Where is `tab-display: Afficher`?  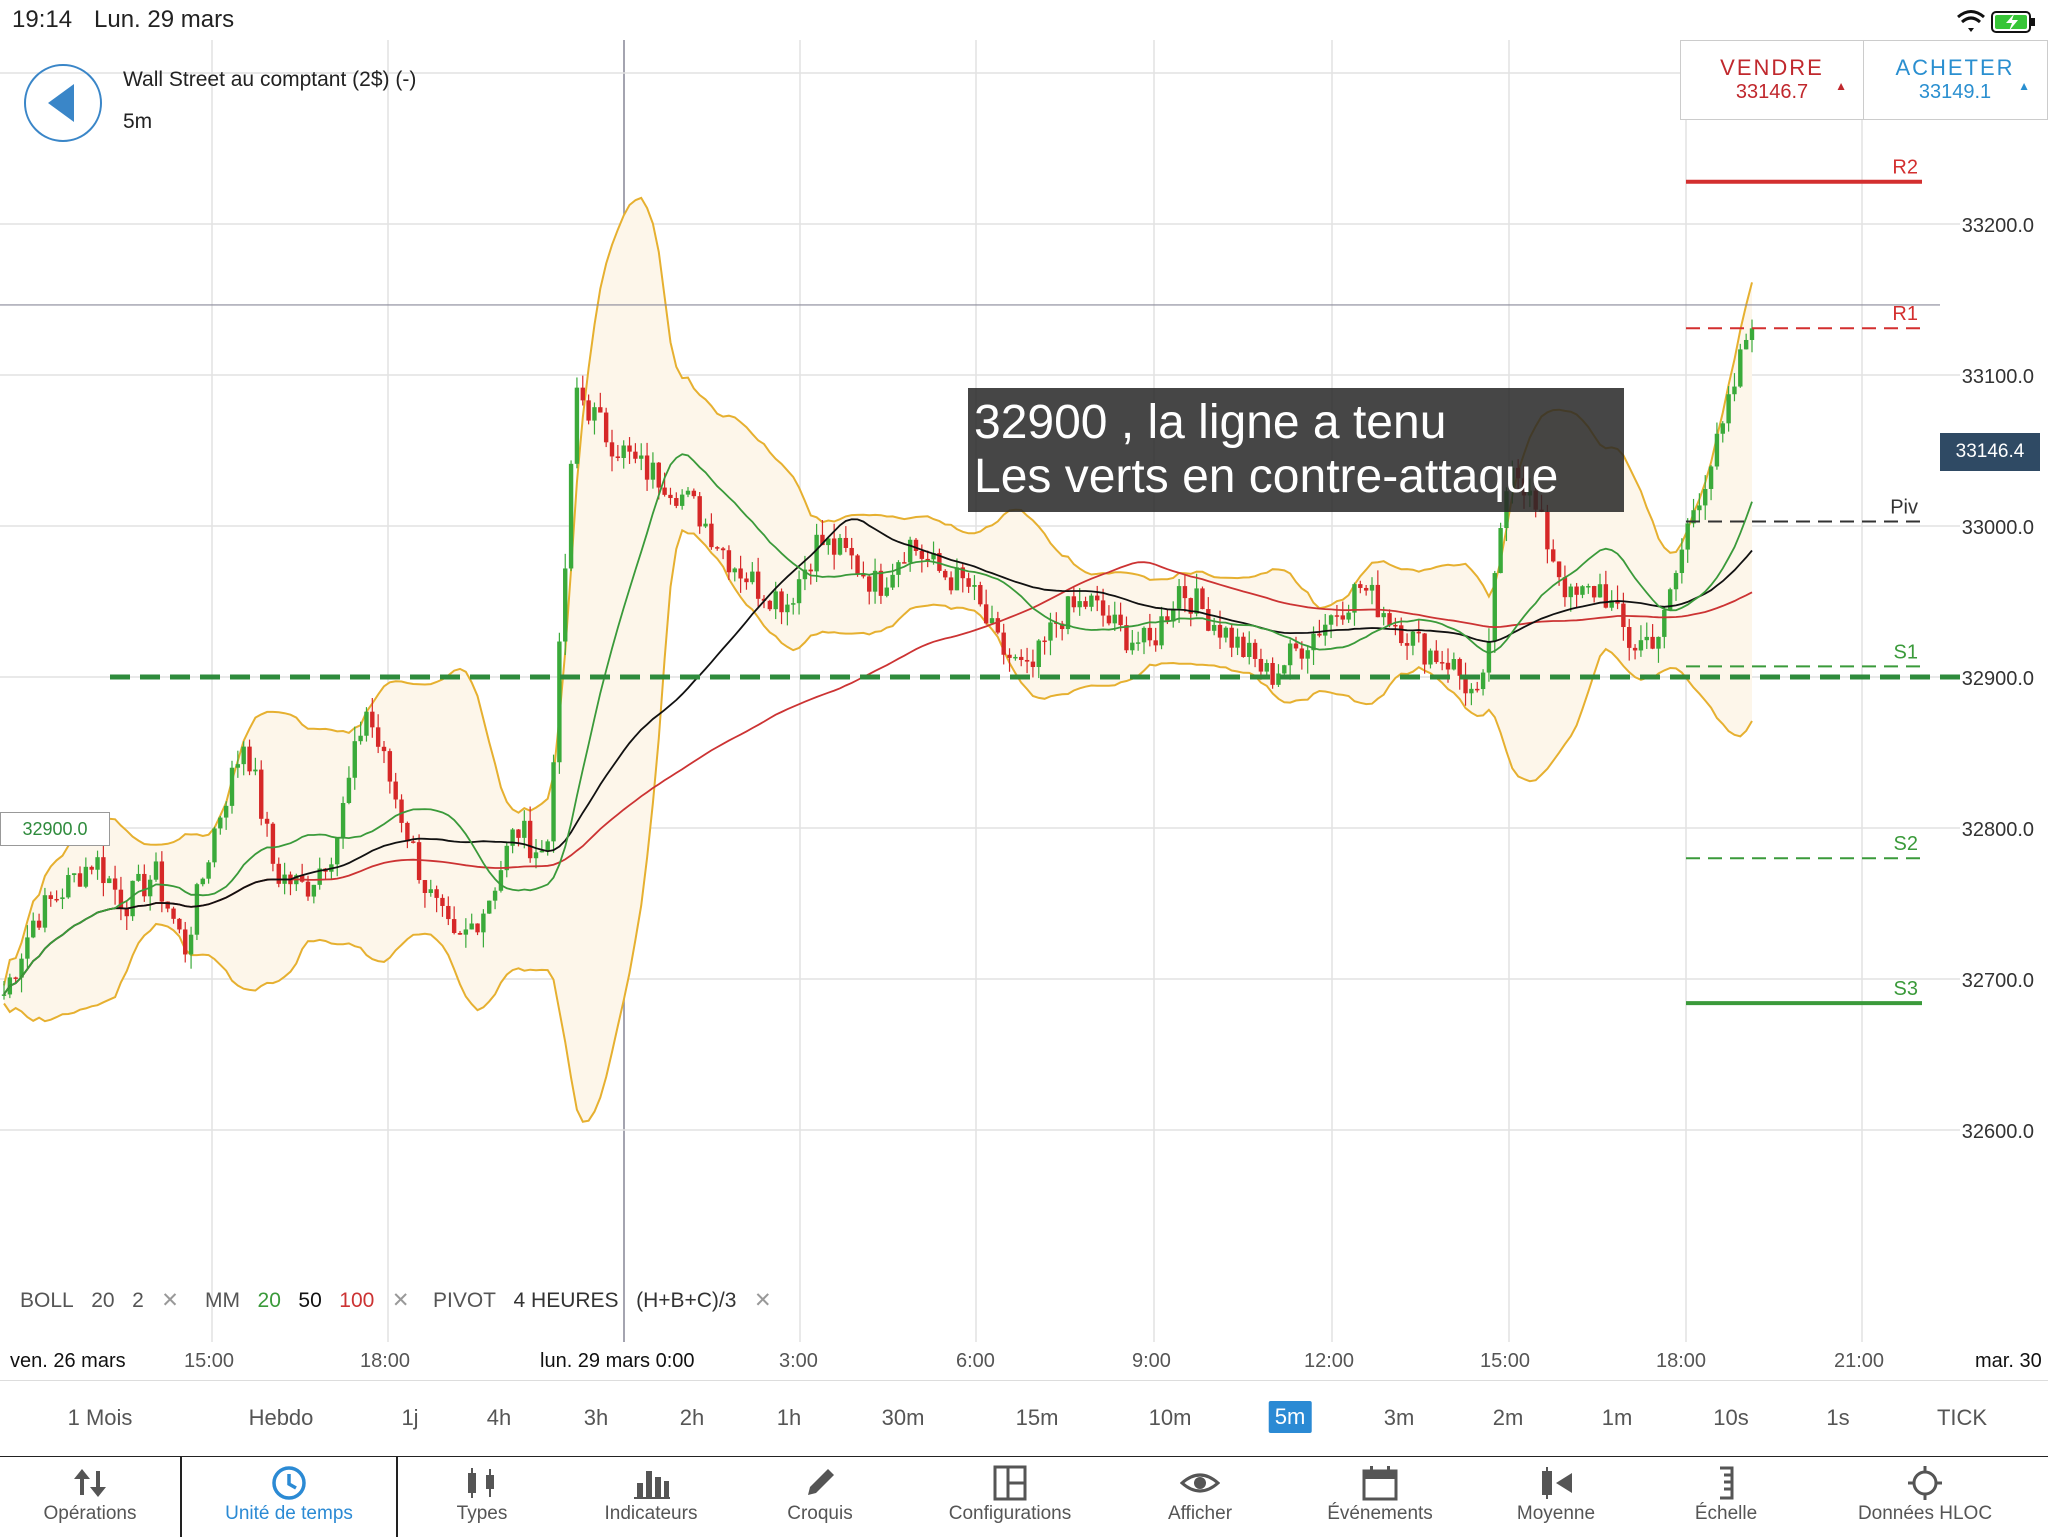
tab-display: Afficher is located at coordinates (1200, 1497).